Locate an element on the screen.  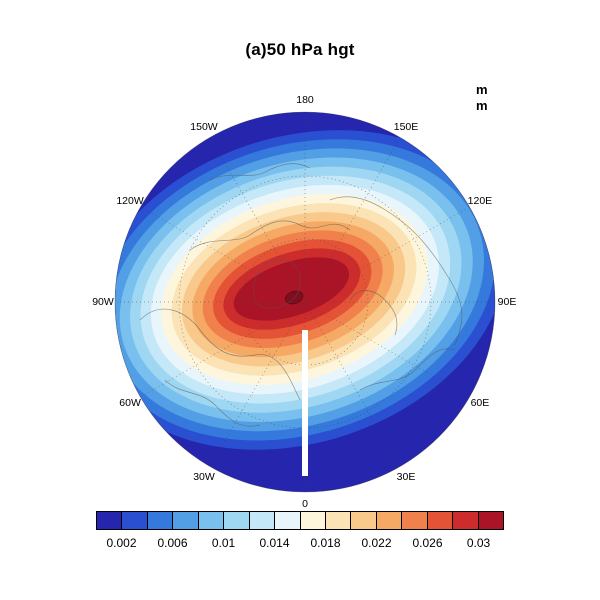
contour-core-maximum is located at coordinates (294, 297).